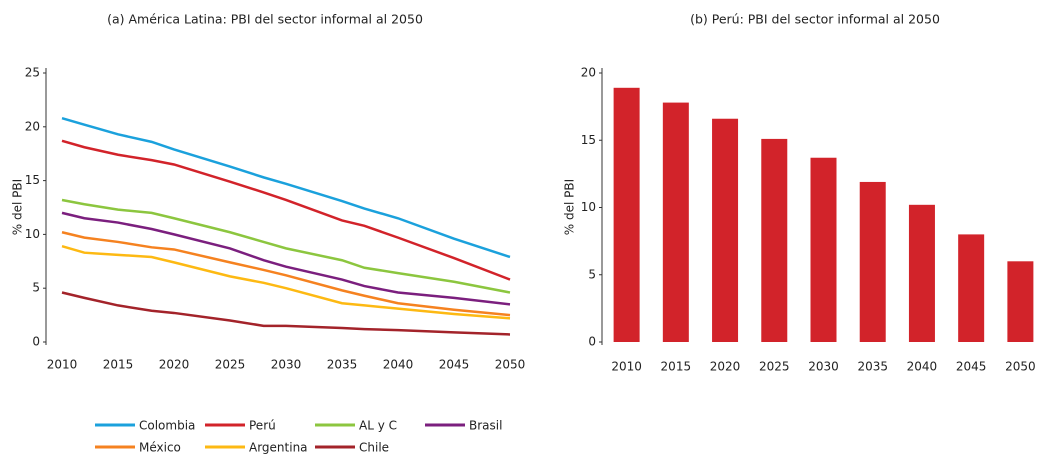 The width and height of the screenshot is (1045, 455). What do you see at coordinates (160, 448) in the screenshot?
I see `legend-label: México` at bounding box center [160, 448].